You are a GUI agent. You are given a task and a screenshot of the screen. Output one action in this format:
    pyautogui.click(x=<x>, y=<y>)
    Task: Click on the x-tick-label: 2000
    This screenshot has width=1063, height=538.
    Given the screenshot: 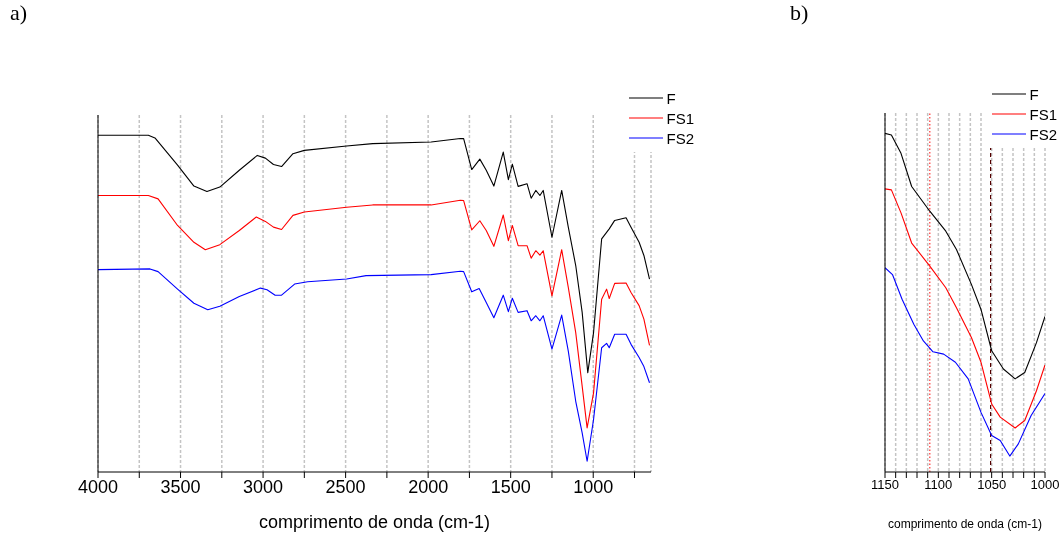 What is the action you would take?
    pyautogui.click(x=428, y=486)
    